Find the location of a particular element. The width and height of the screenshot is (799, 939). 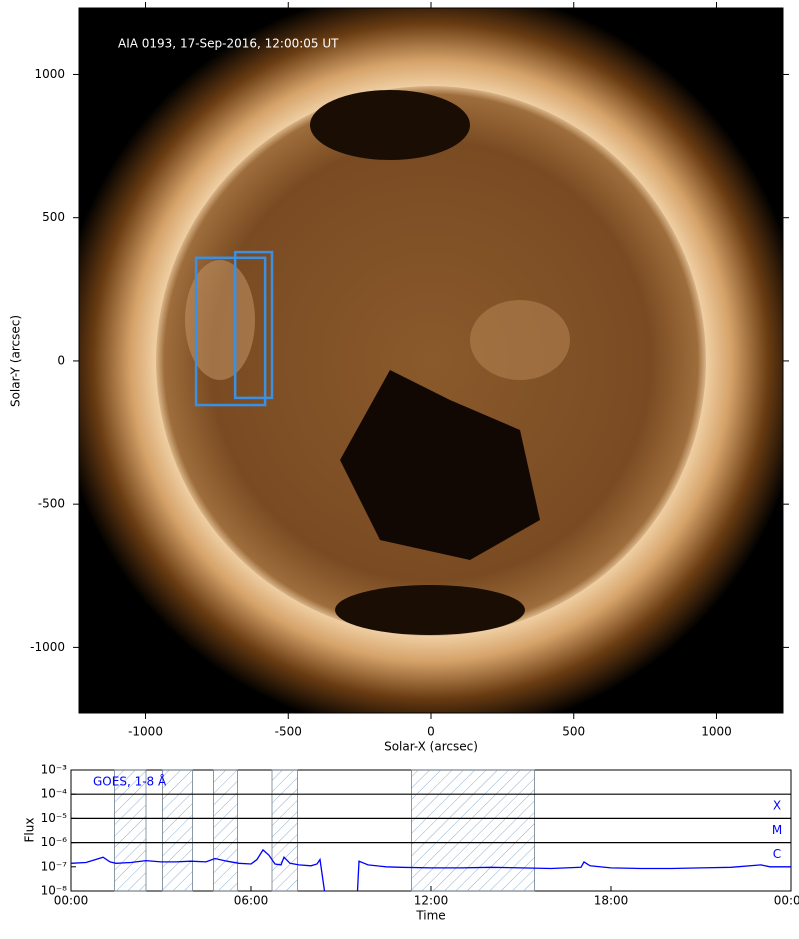

x-tick-label: 500 is located at coordinates (573, 732).